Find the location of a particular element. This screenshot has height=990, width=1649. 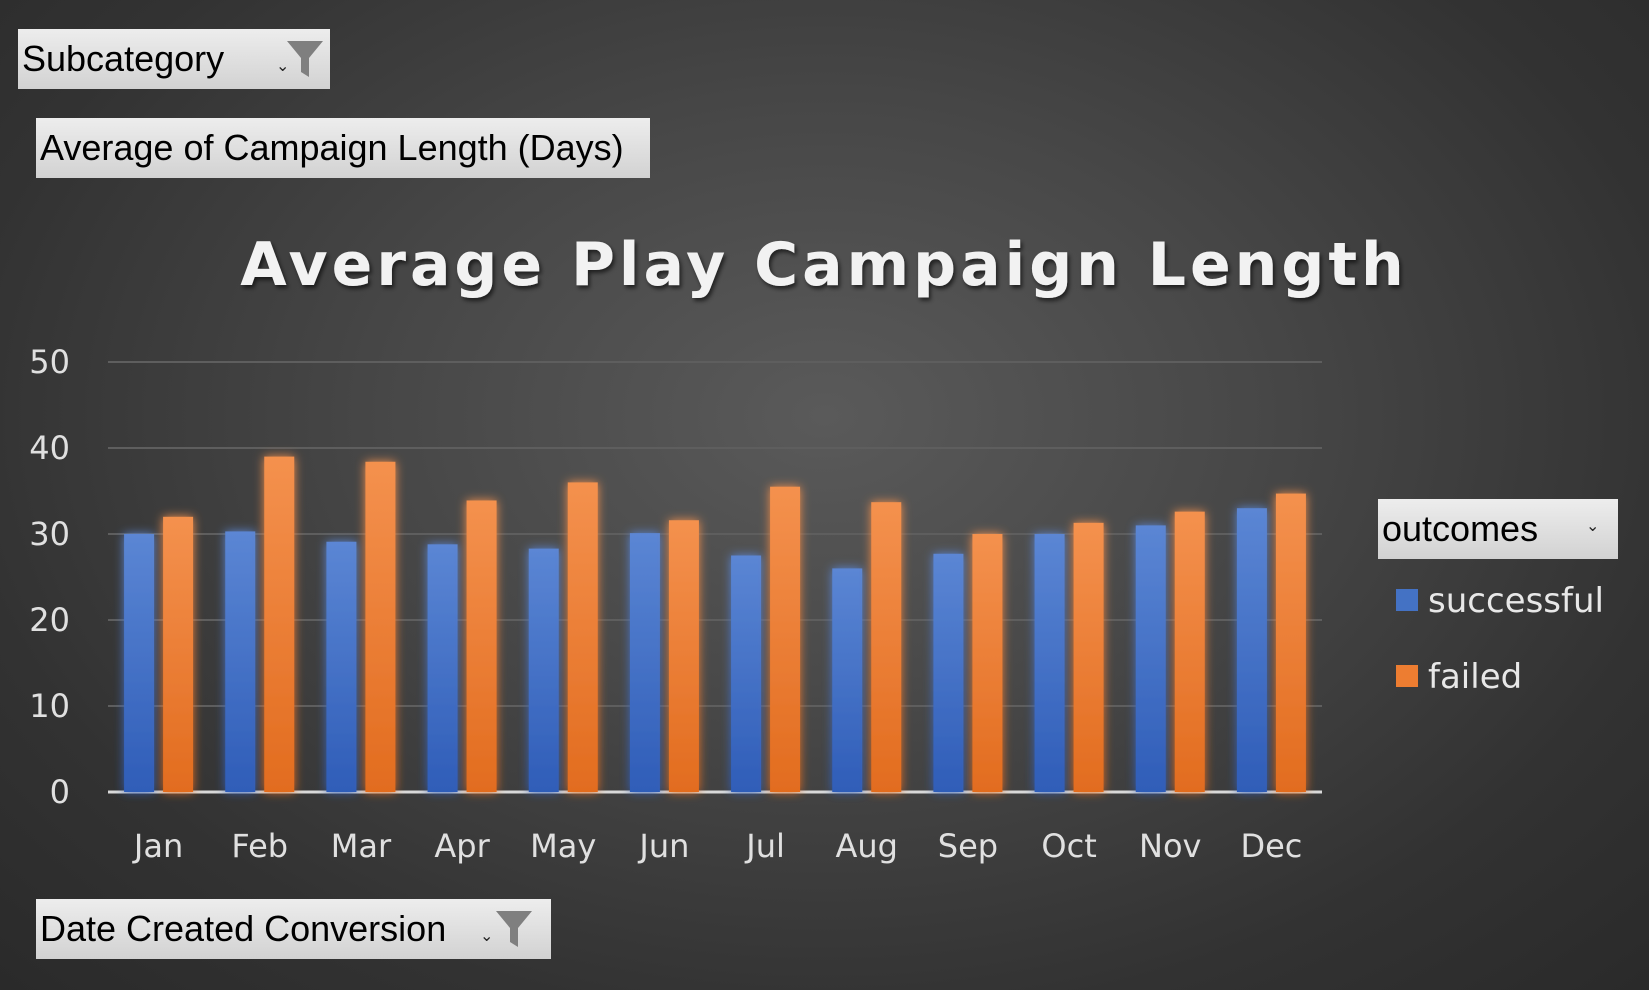

bar-successful-nov is located at coordinates (1150, 658).